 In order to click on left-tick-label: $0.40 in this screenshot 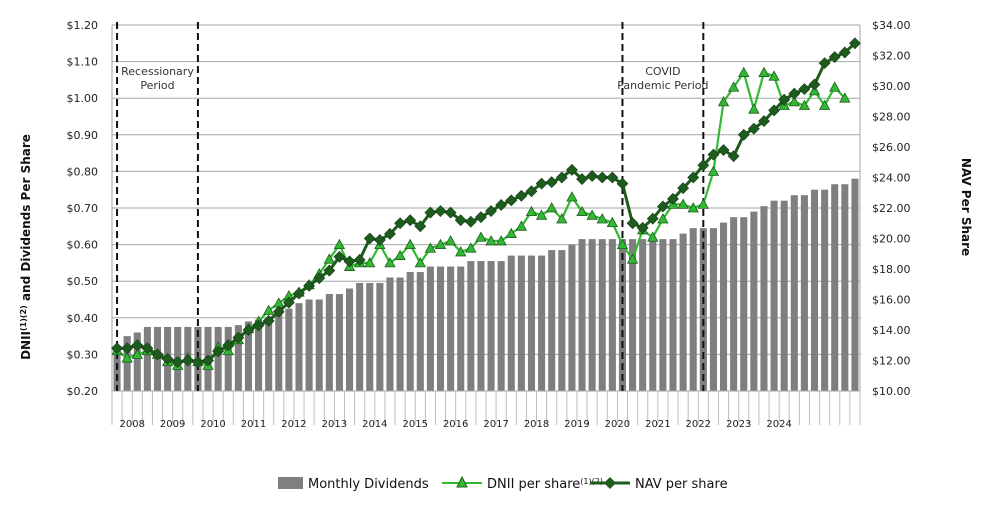, I will do `click(83, 318)`.